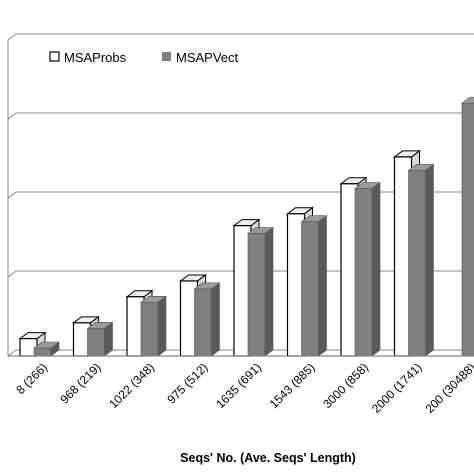  I want to click on legend-label-msapvect: MSAPVect, so click(207, 57).